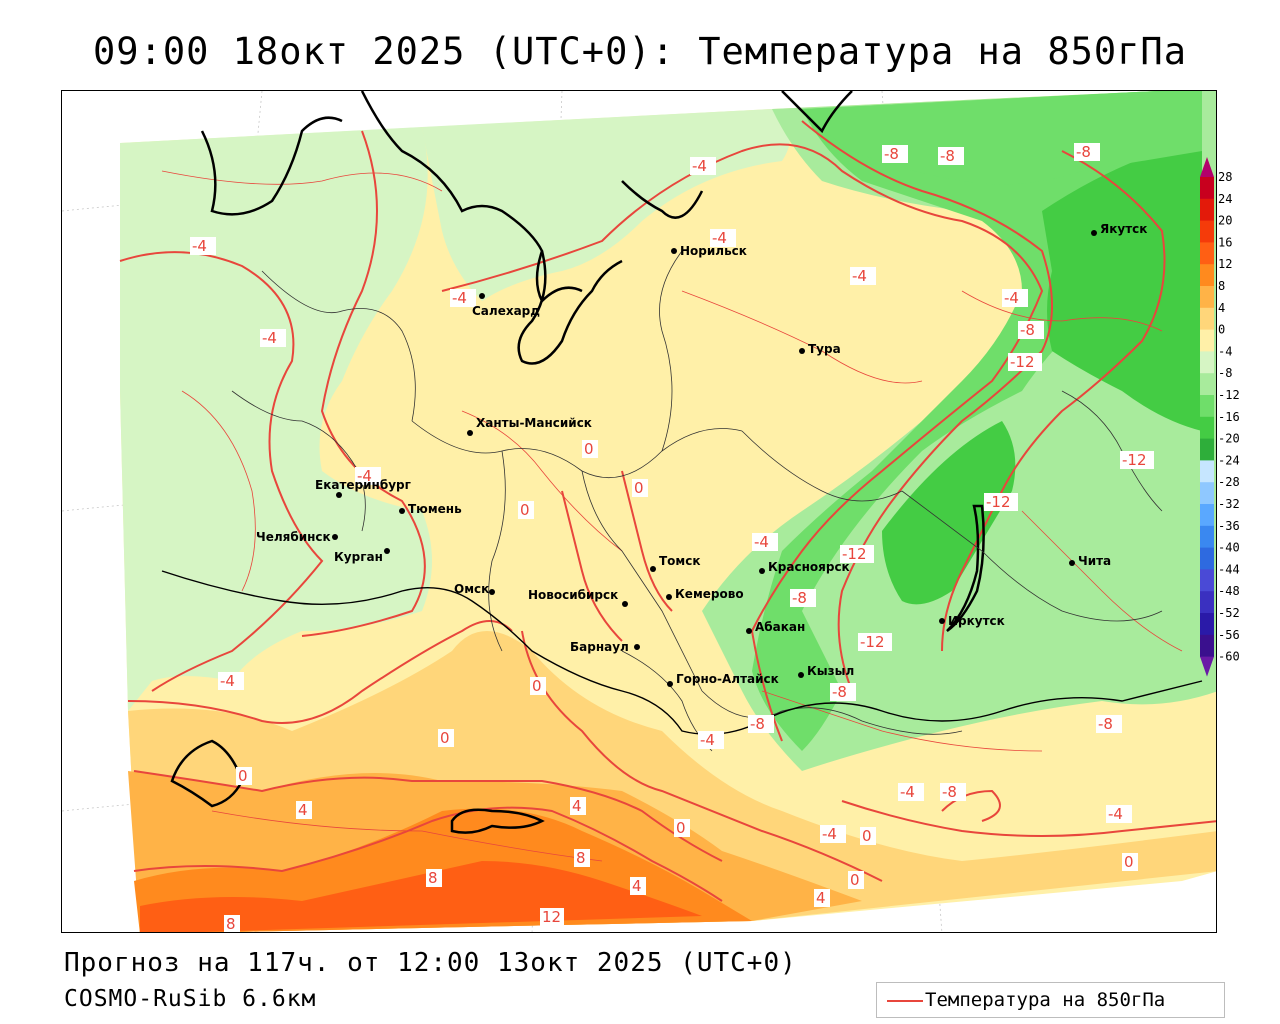 The height and width of the screenshot is (1024, 1280). I want to click on colorbar-tick-label: -12, so click(1229, 395).